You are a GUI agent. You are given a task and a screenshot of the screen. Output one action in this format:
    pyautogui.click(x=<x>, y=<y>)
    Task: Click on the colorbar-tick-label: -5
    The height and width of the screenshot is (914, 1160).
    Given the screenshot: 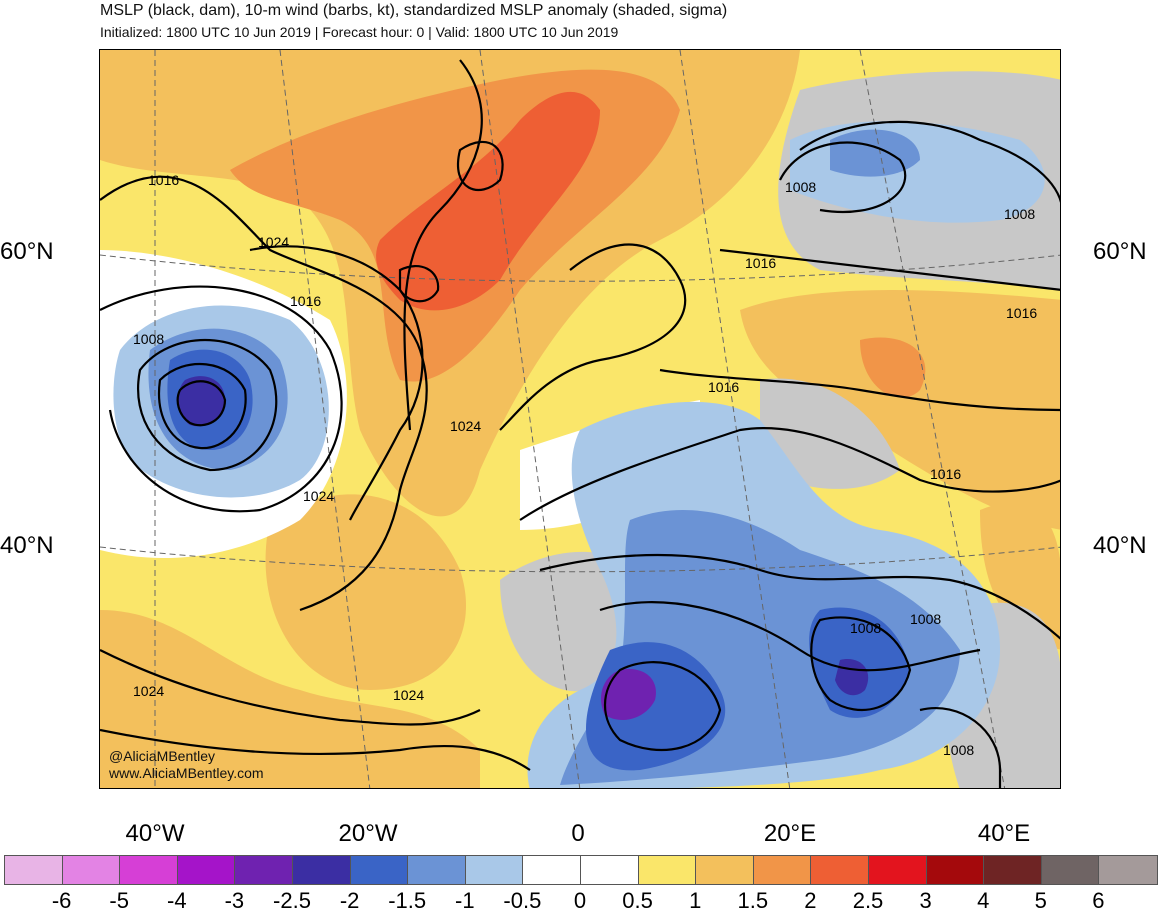 What is the action you would take?
    pyautogui.click(x=119, y=900)
    